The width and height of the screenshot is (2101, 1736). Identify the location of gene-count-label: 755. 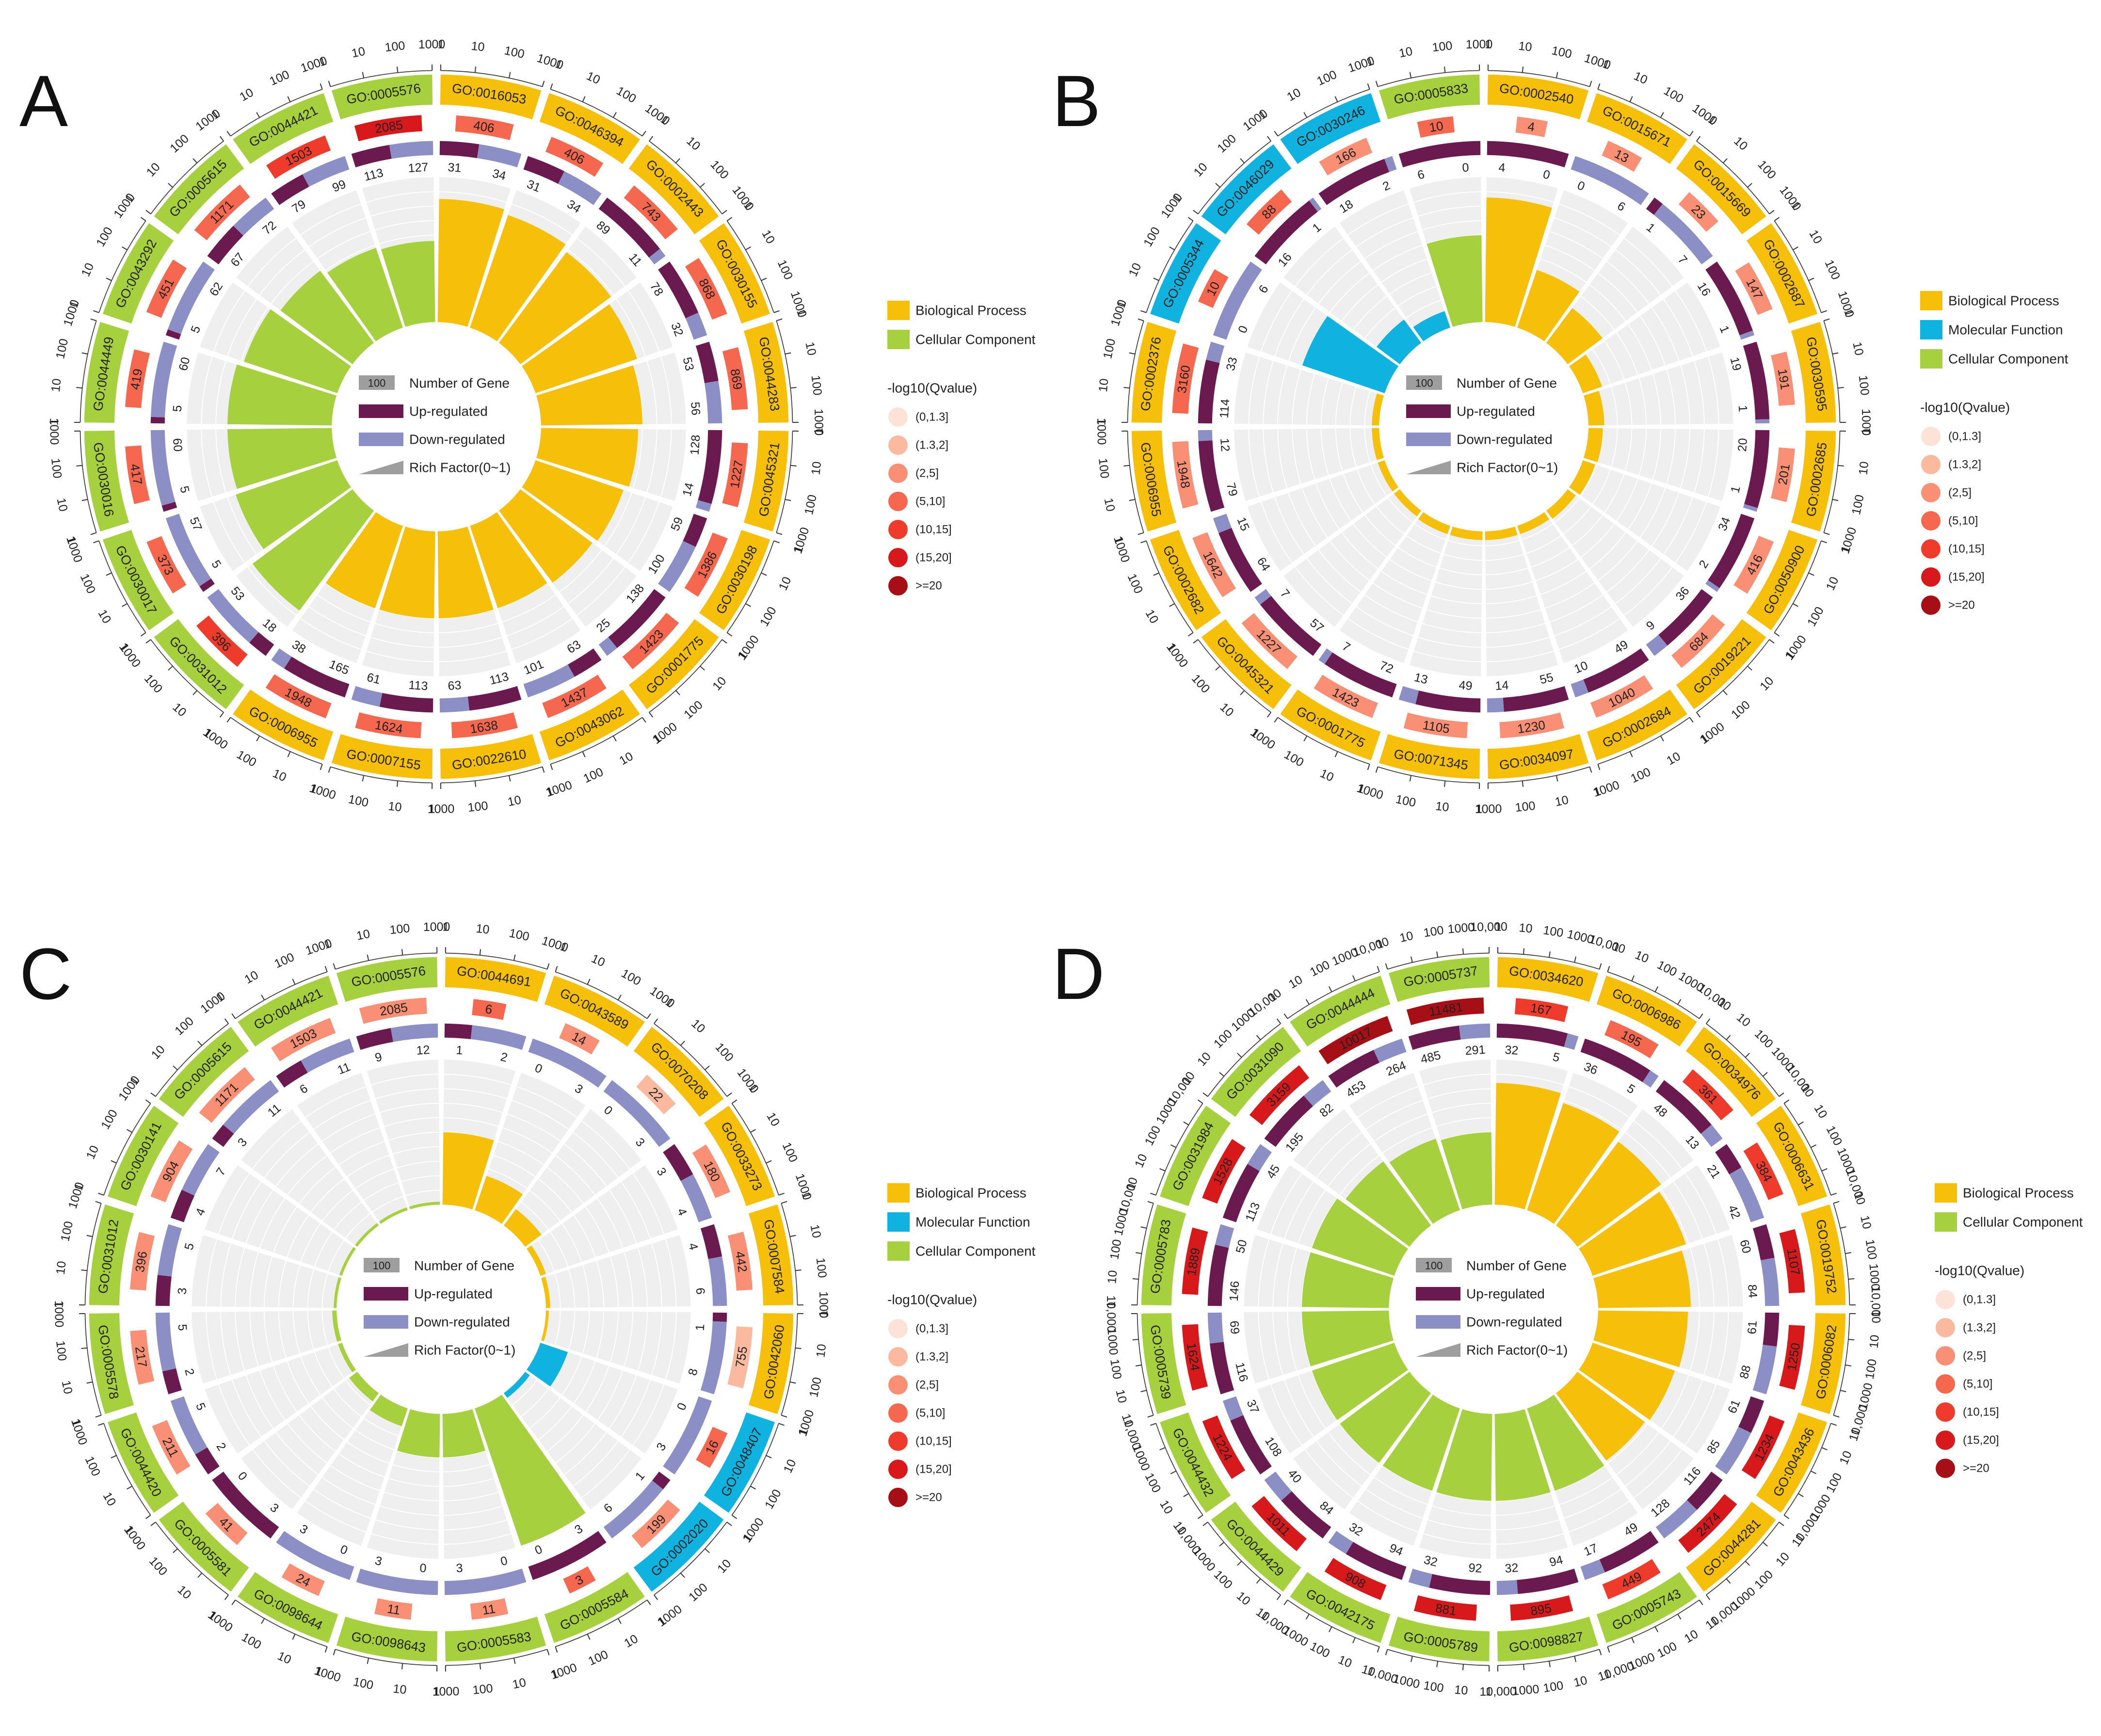
(742, 1356).